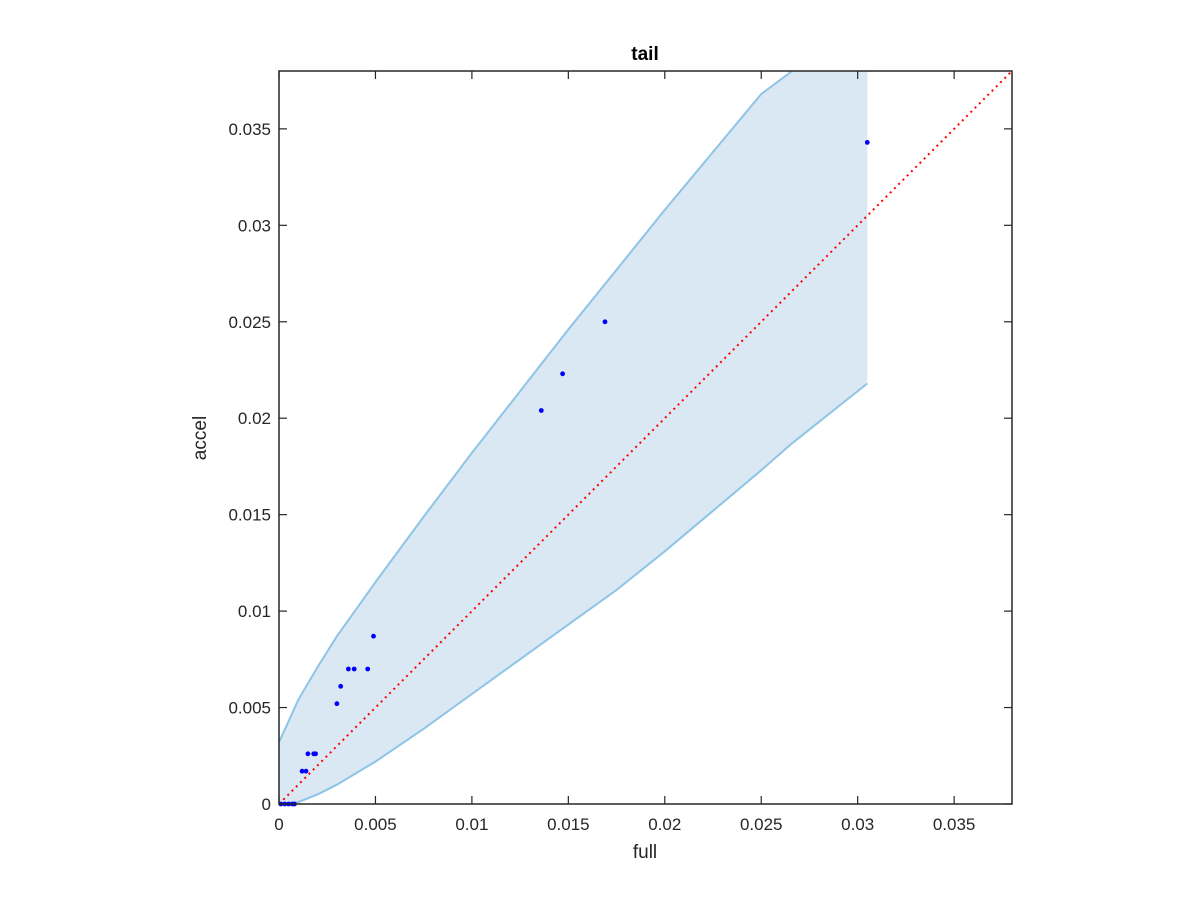  I want to click on chart-title: tail, so click(644, 54).